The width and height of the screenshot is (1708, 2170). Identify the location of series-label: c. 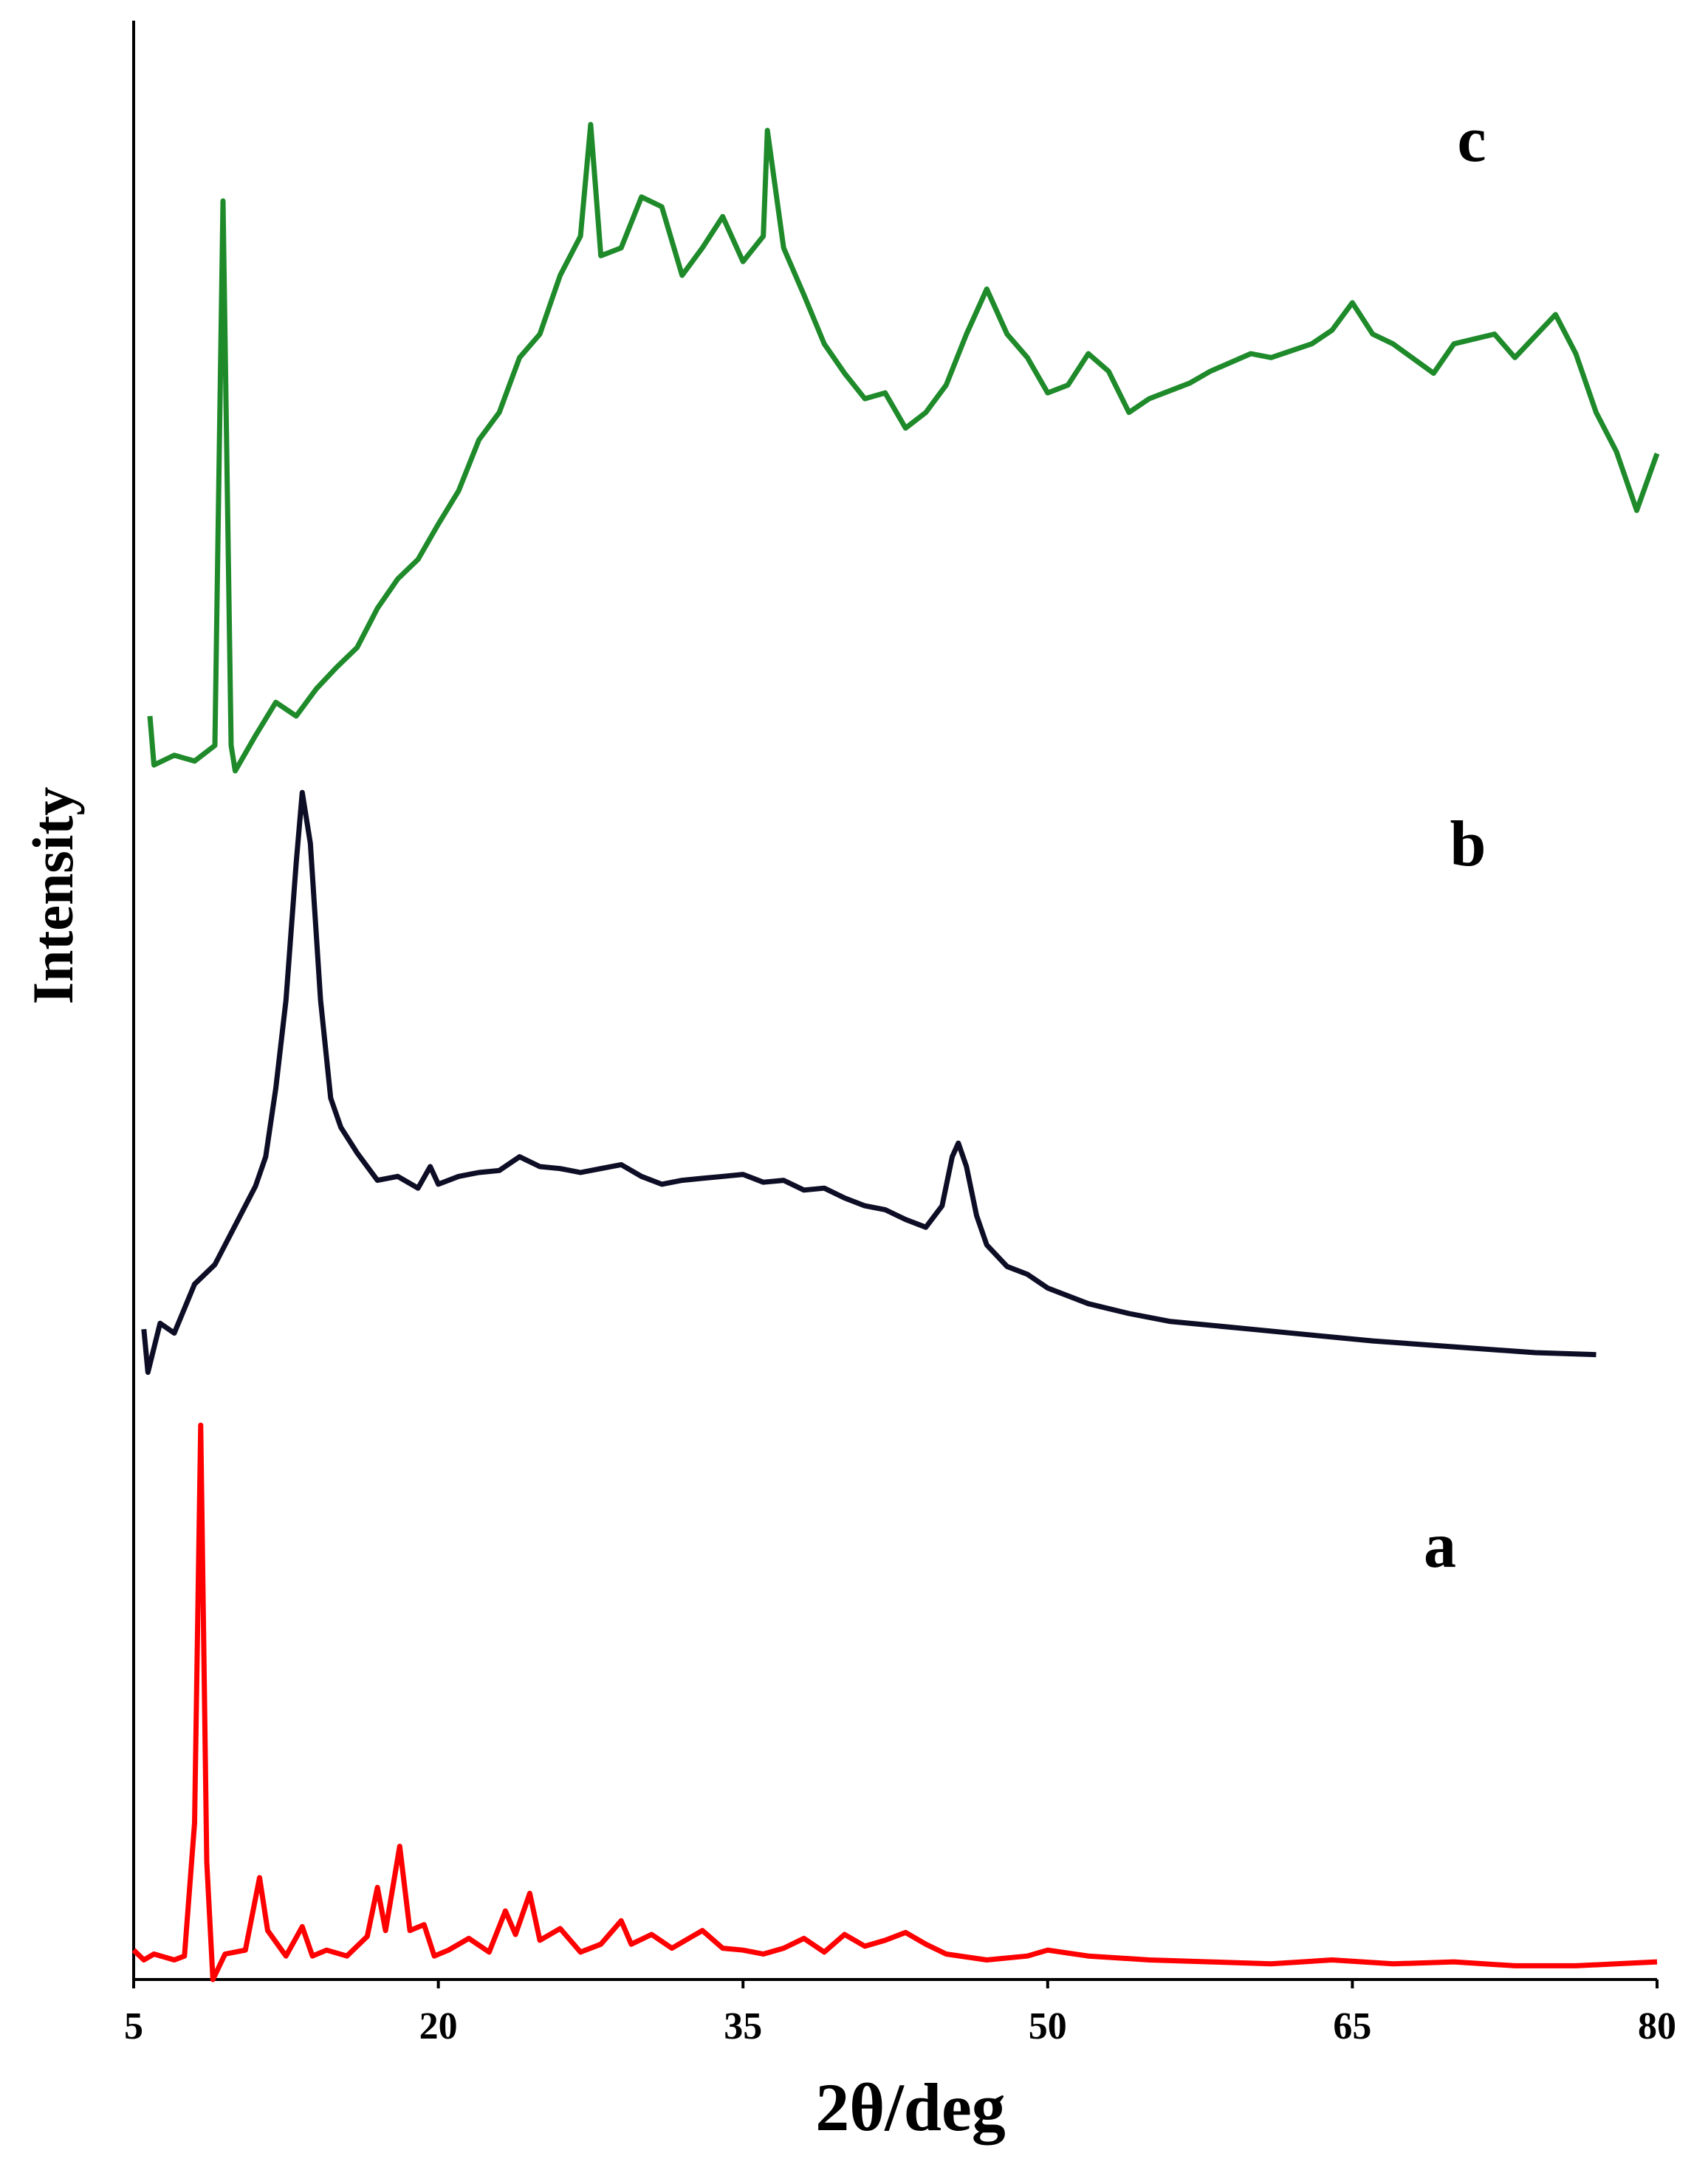
(1472, 140).